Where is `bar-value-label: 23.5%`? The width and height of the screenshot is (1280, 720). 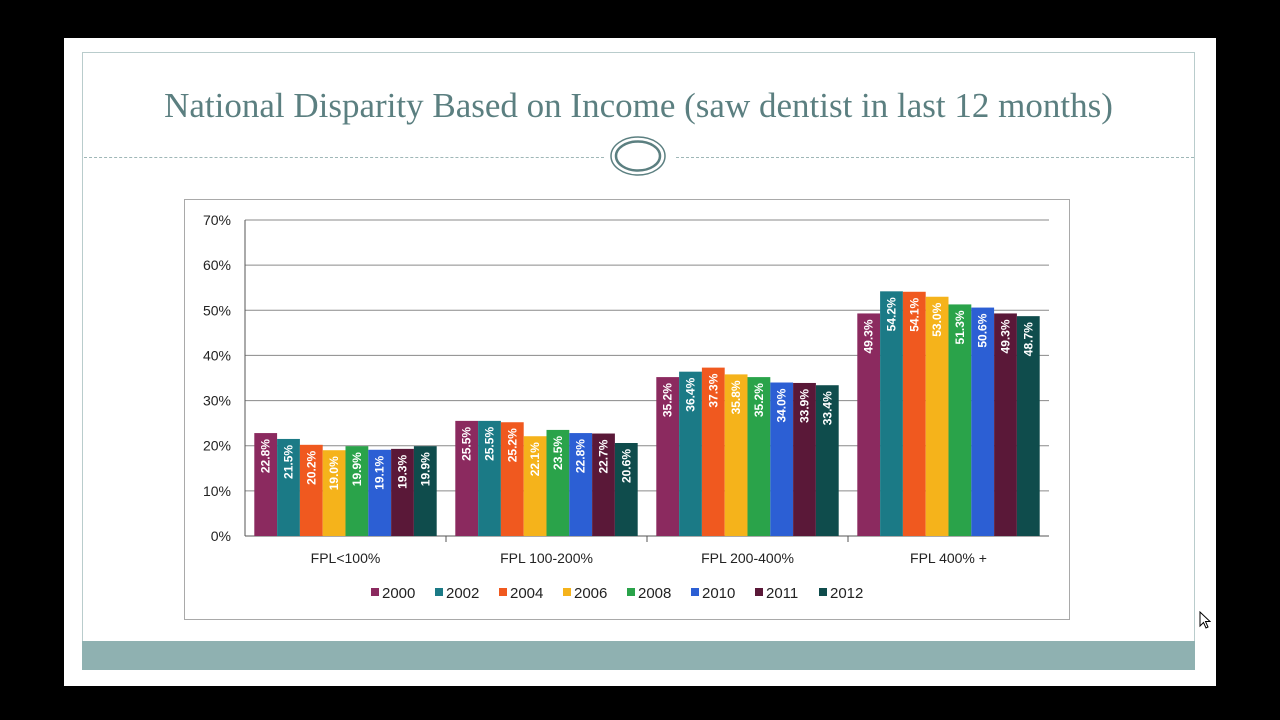
bar-value-label: 23.5% is located at coordinates (558, 453).